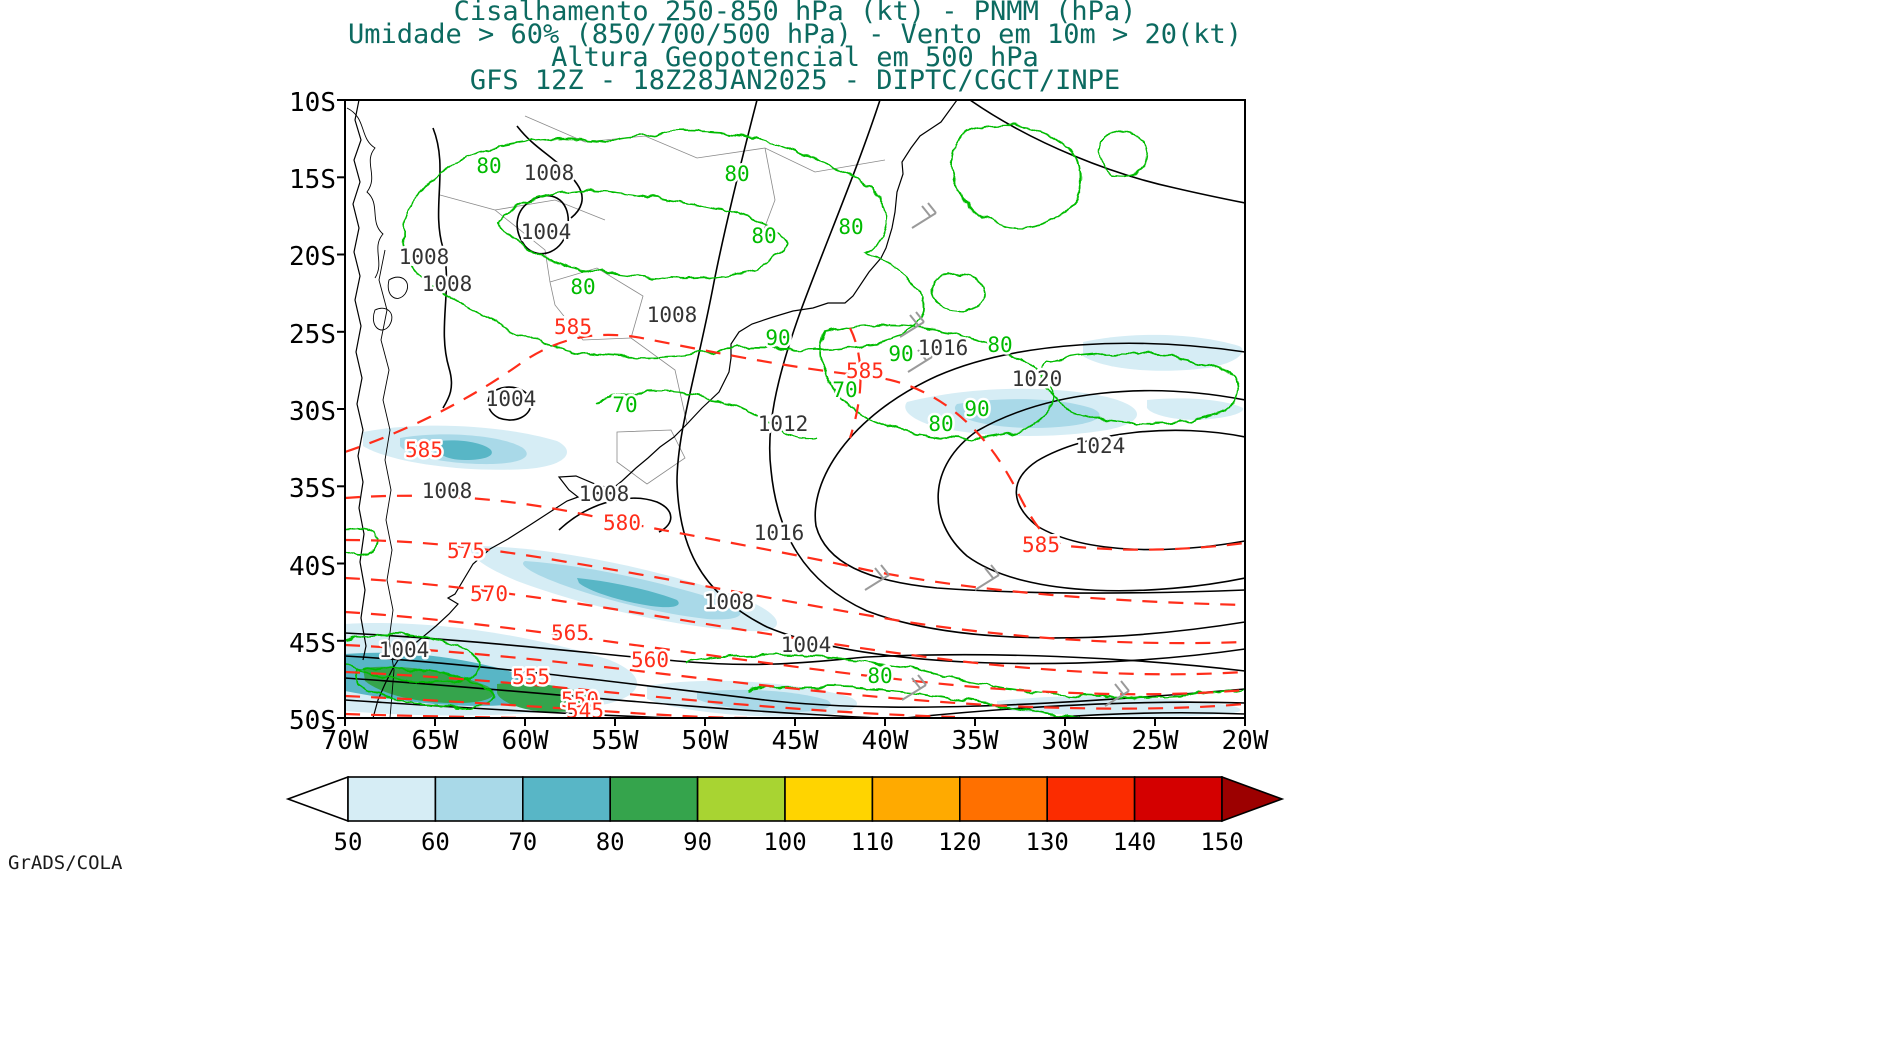 This screenshot has height=1060, width=1900. What do you see at coordinates (312, 103) in the screenshot?
I see `lat-tick-label: 10S` at bounding box center [312, 103].